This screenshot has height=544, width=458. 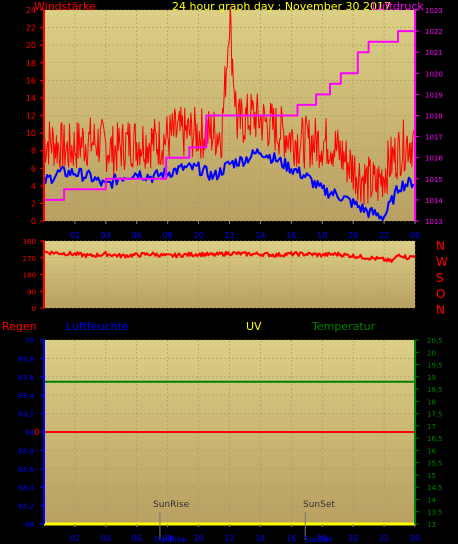 I want to click on temperature-tick-label: 13, so click(x=431, y=525).